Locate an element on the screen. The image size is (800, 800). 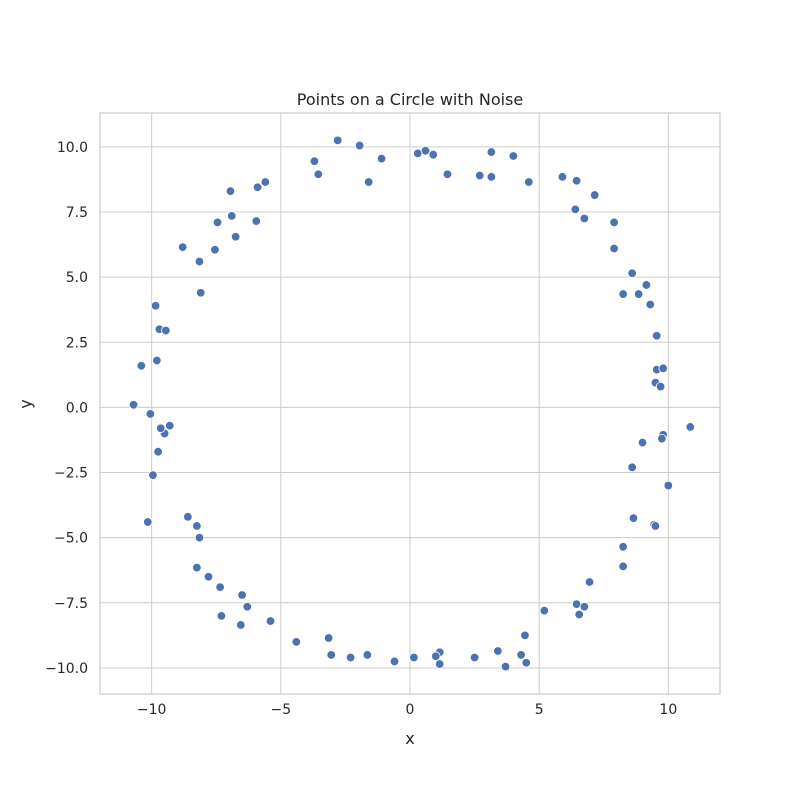
x-tick-label: −10 is located at coordinates (152, 710).